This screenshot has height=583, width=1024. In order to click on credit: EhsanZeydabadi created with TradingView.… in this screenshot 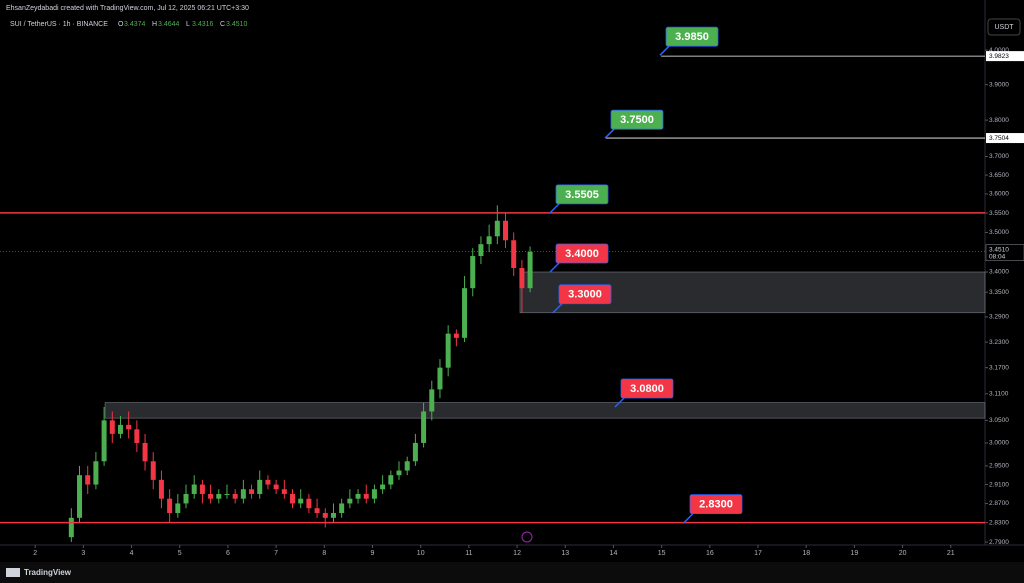, I will do `click(127, 8)`.